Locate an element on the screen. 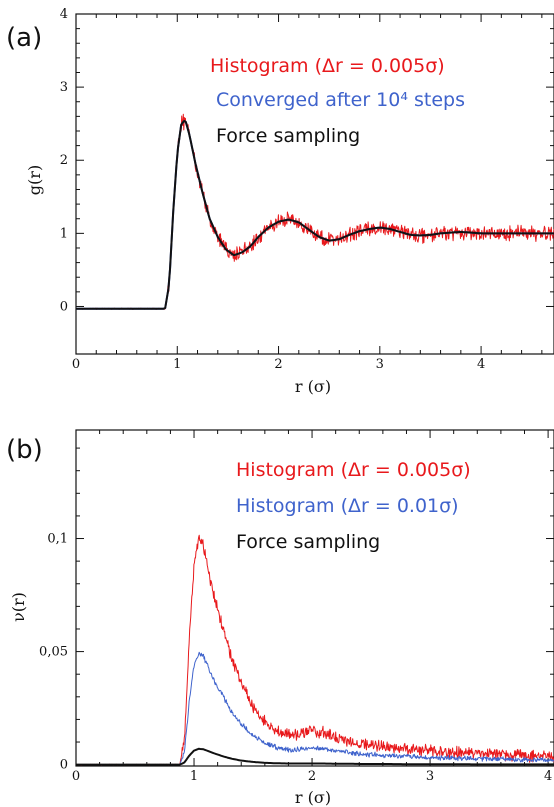  panel-label-b: (b) is located at coordinates (24, 450).